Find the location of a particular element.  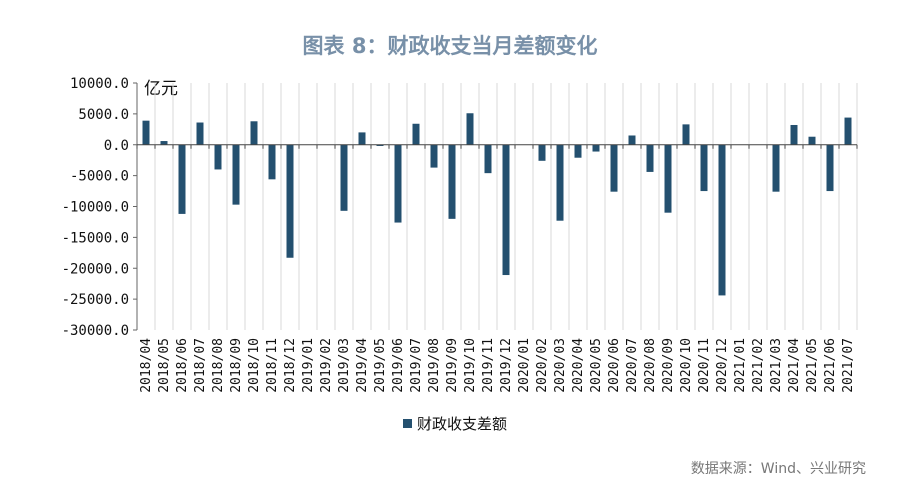

x-tick-label: 2021/02 is located at coordinates (758, 365).